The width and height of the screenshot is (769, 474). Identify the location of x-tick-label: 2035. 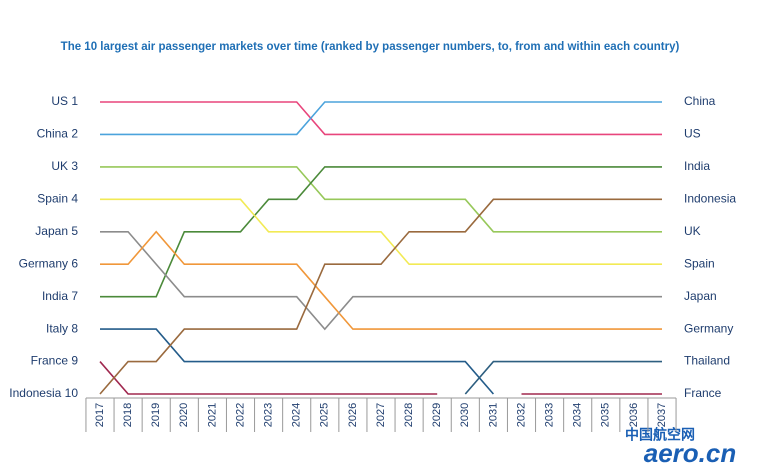
(606, 415).